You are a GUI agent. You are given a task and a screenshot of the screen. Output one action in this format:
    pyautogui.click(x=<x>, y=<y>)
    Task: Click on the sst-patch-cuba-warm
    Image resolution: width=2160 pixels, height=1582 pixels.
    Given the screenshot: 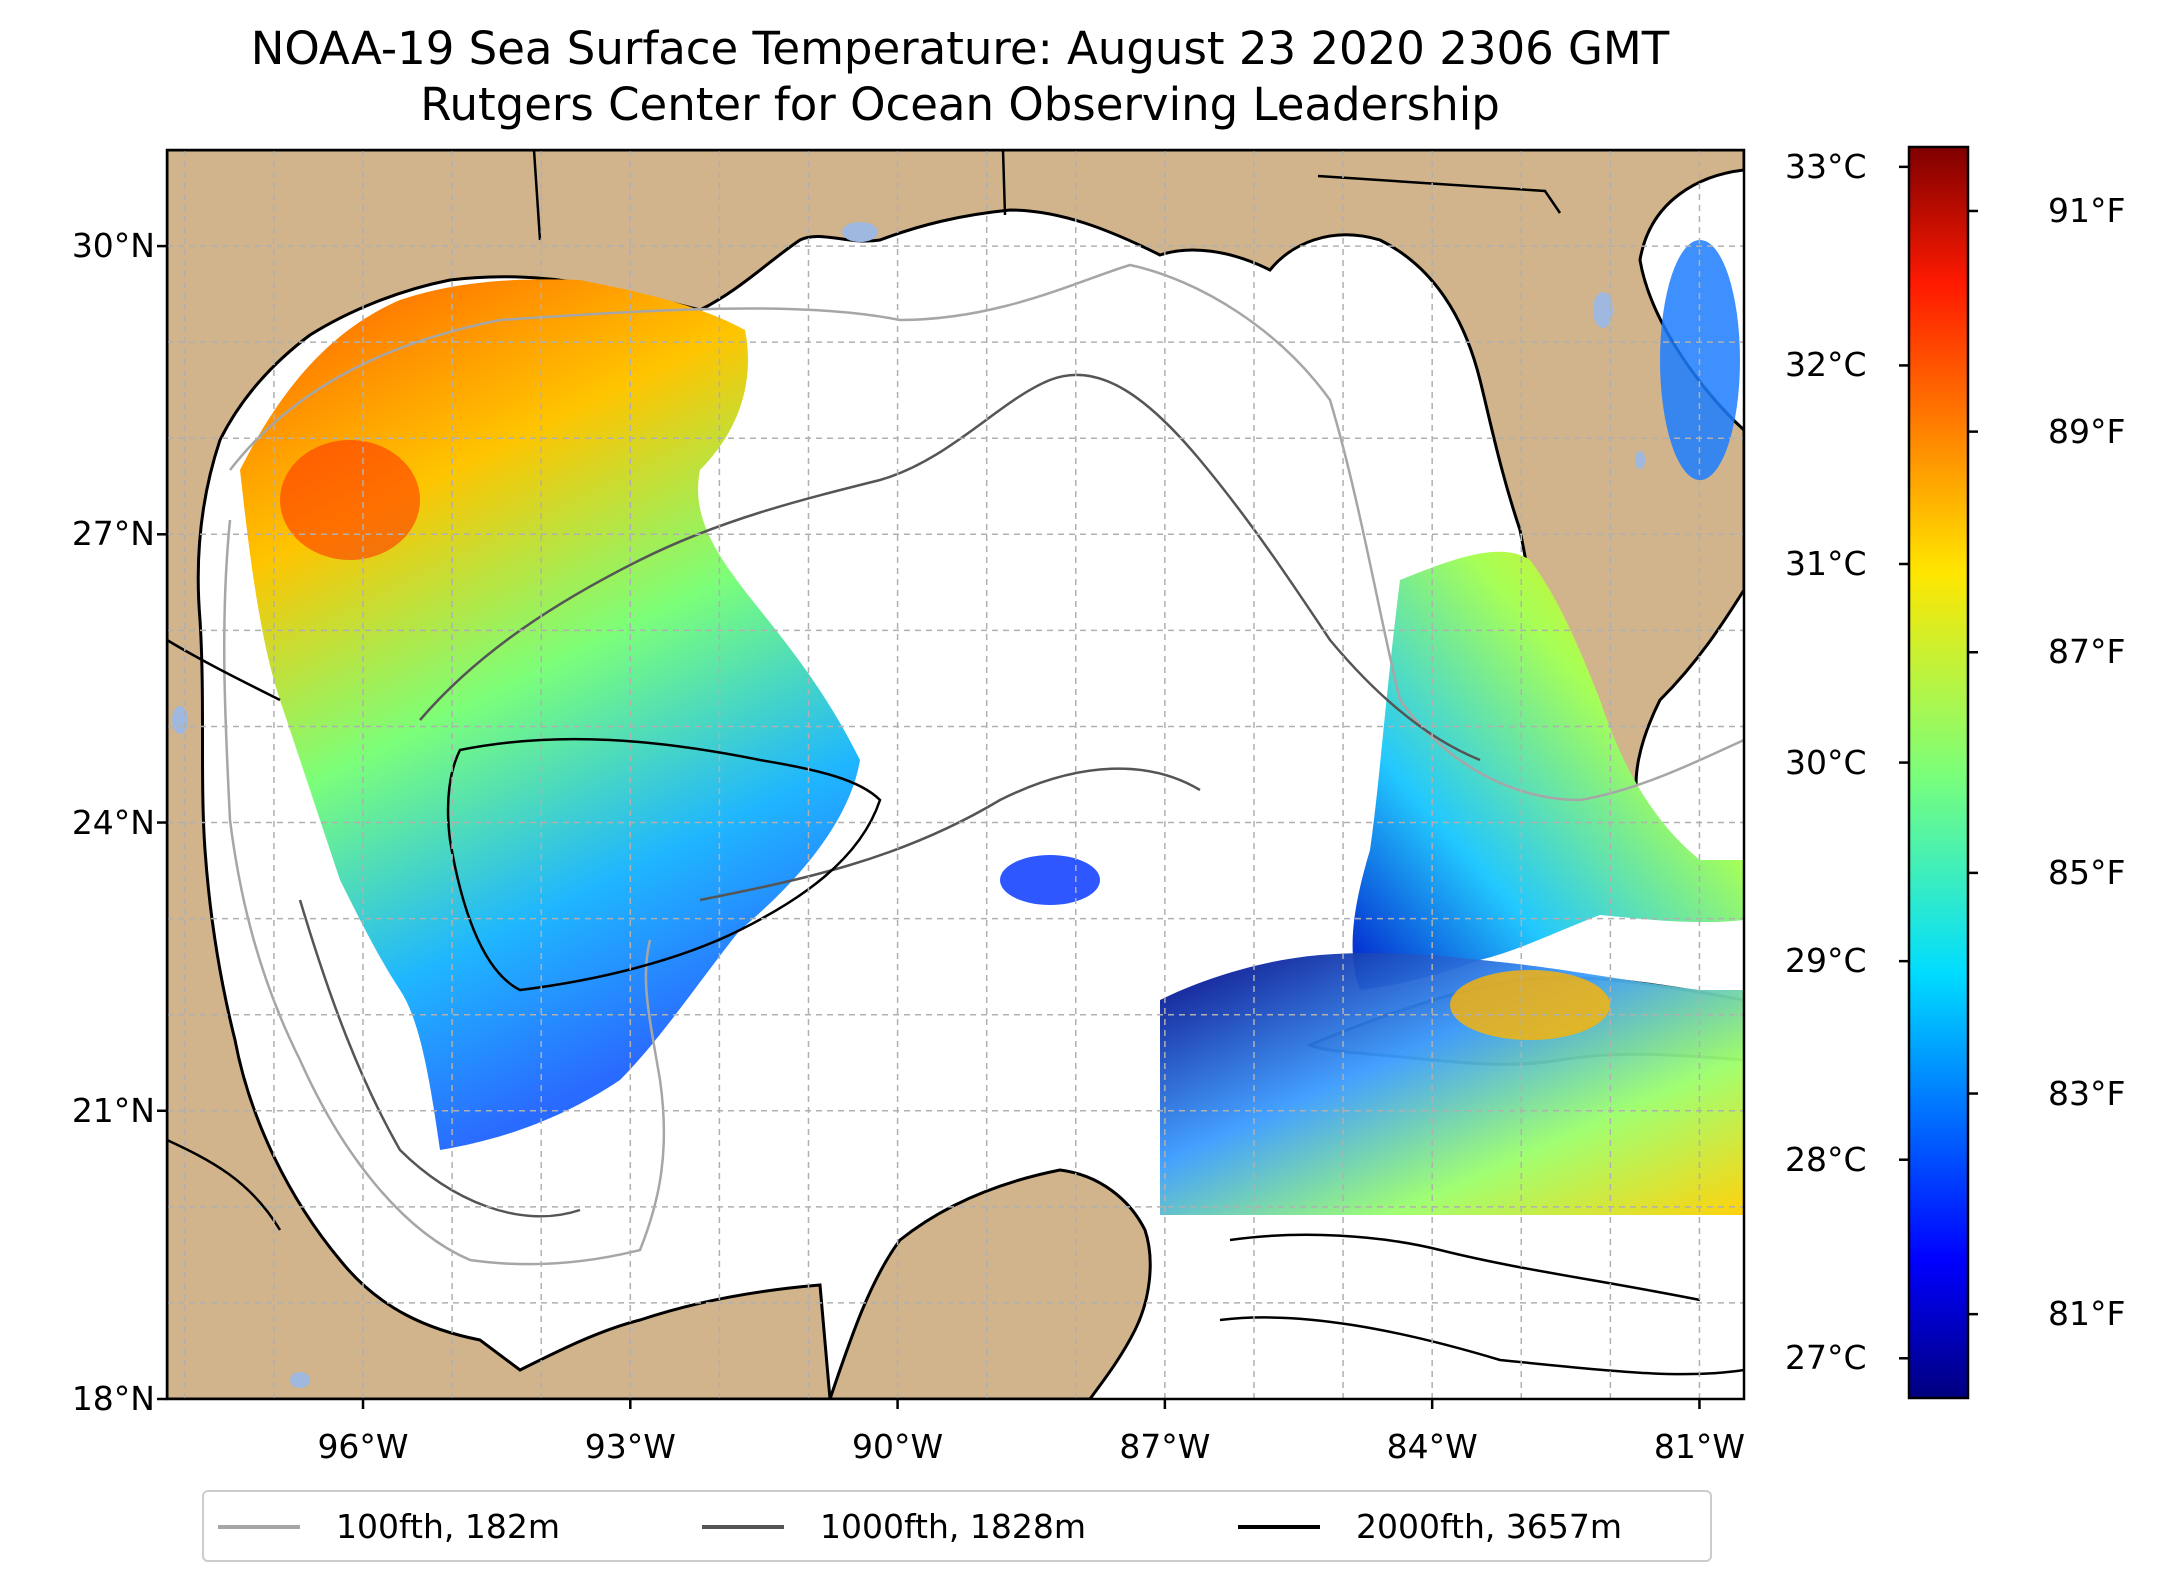 What is the action you would take?
    pyautogui.click(x=1530, y=1005)
    